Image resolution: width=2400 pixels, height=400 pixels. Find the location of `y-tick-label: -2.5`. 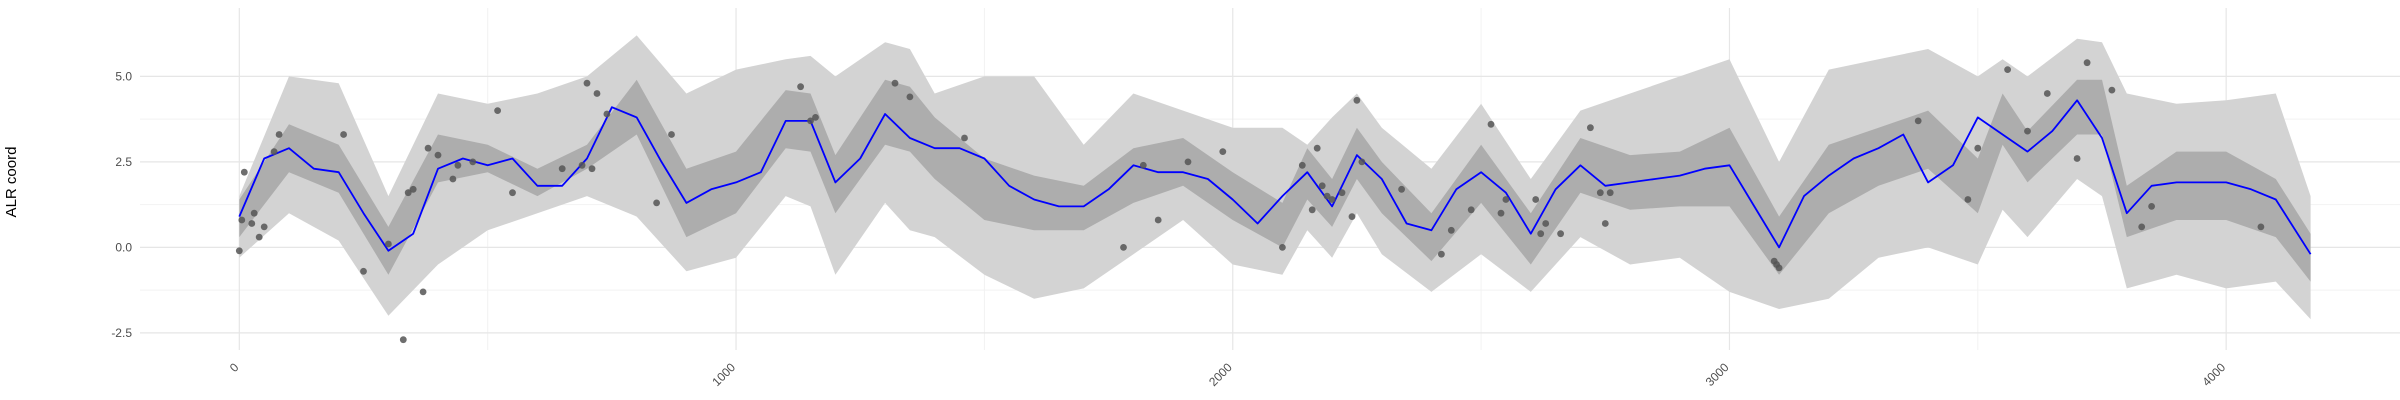

y-tick-label: -2.5 is located at coordinates (121, 333).